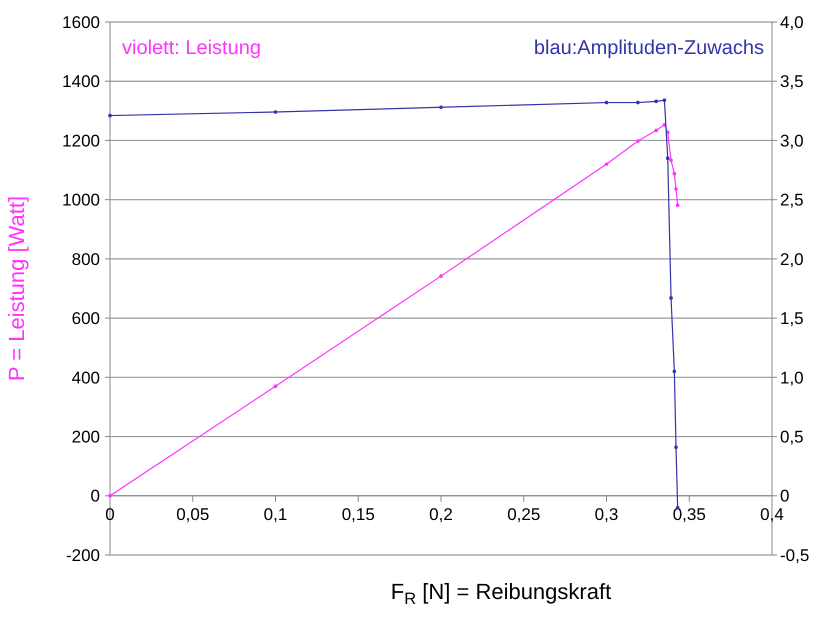 The image size is (818, 617). I want to click on y2-tick-label: 3,5, so click(792, 82).